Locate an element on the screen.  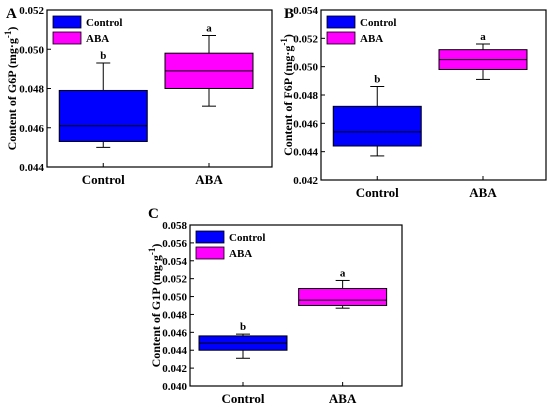
panel-label: C is located at coordinates (153, 214).